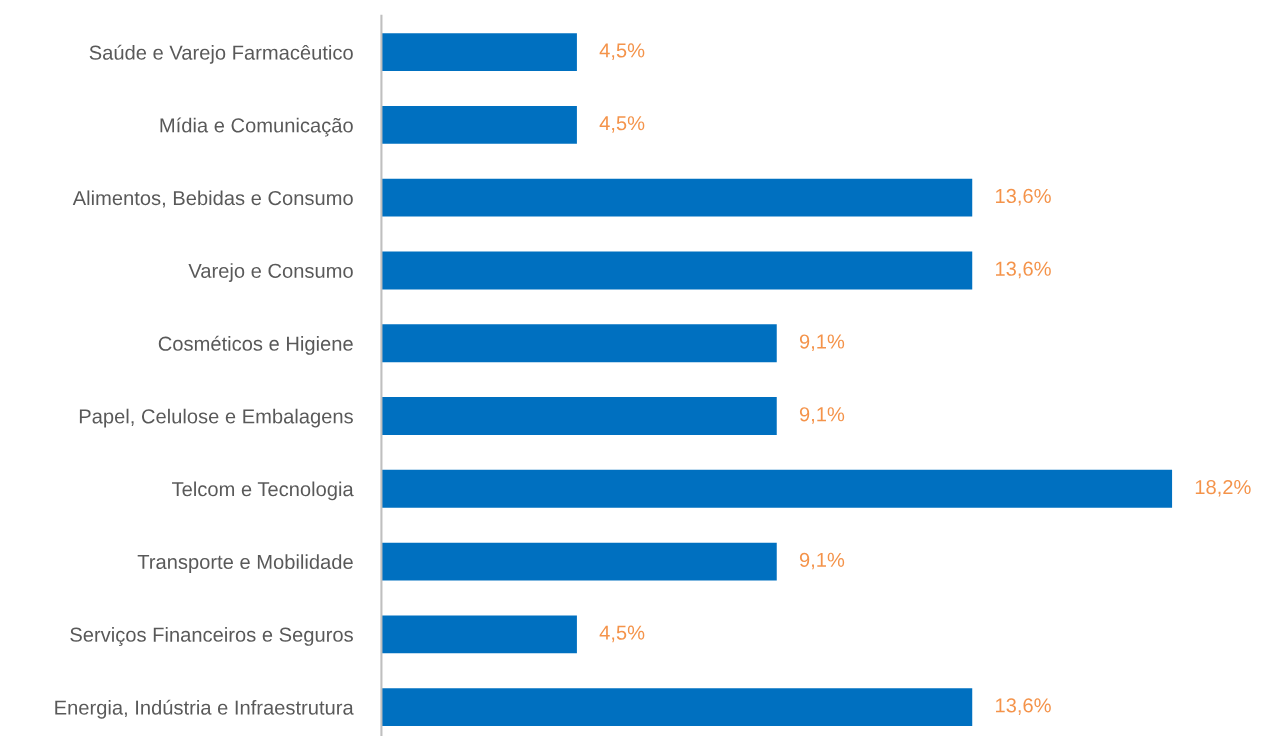 Image resolution: width=1263 pixels, height=736 pixels. Describe the element at coordinates (256, 127) in the screenshot. I see `y-tick-label: Mídia e Comunicação` at that location.